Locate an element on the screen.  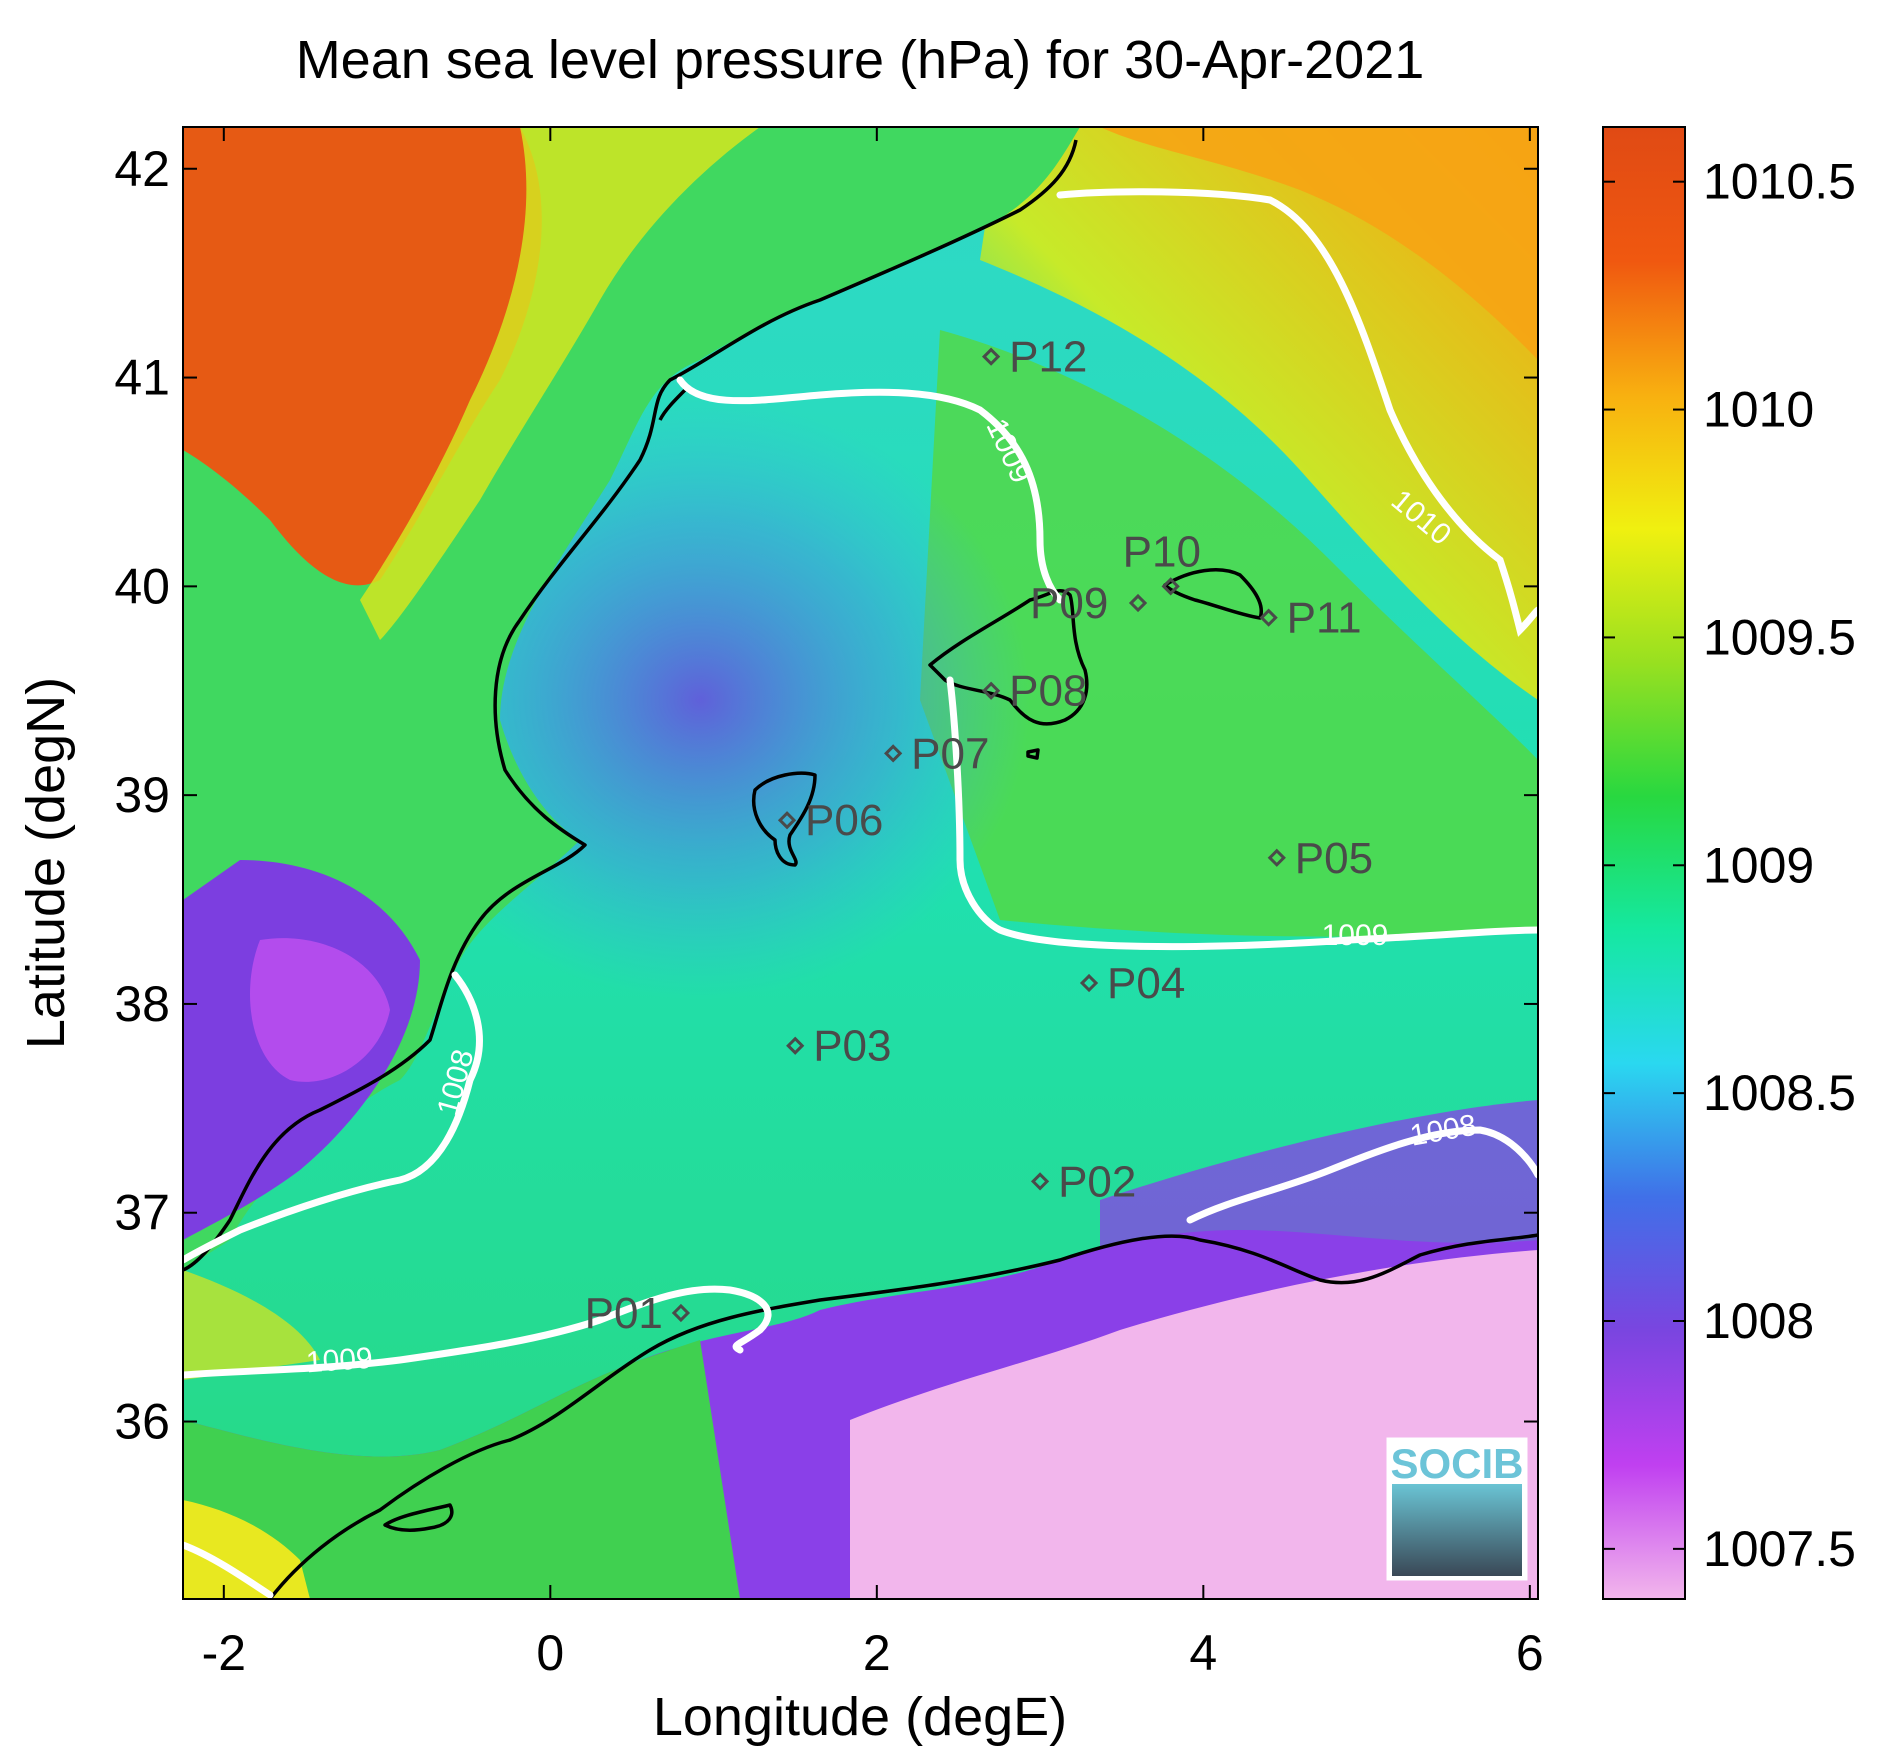
colorbar-tick-label: 1010.5 is located at coordinates (1779, 182).